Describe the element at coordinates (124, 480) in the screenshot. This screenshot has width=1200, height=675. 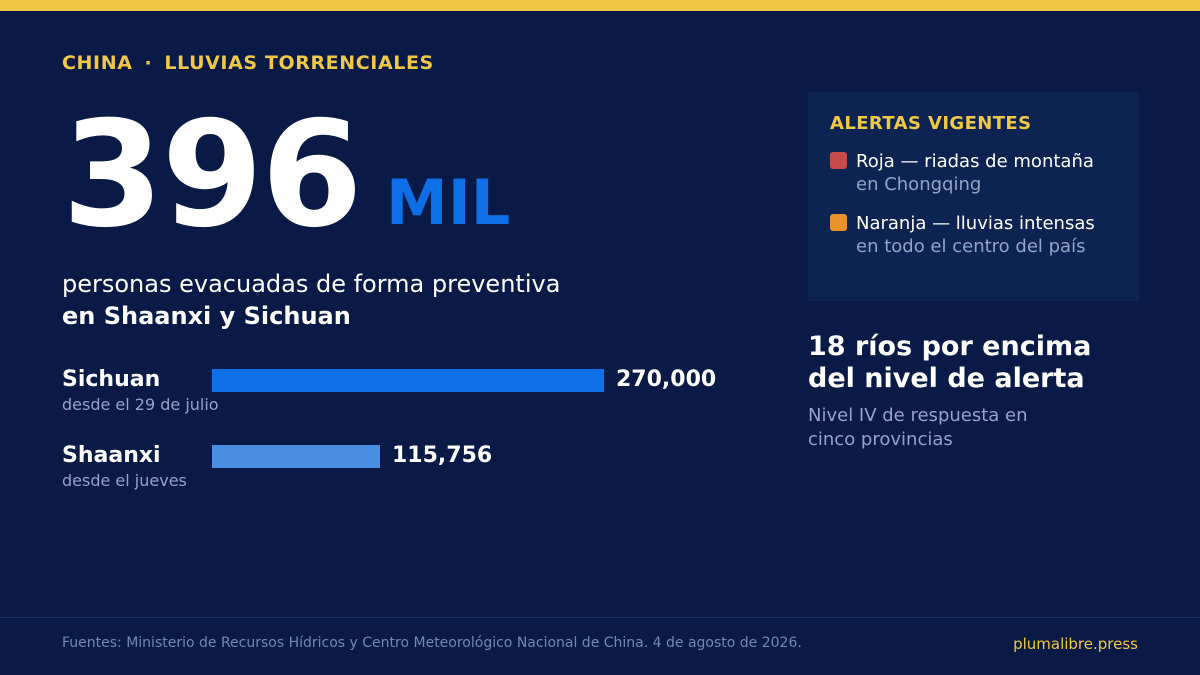
I see `bar-category-subtitle: desde el jueves` at that location.